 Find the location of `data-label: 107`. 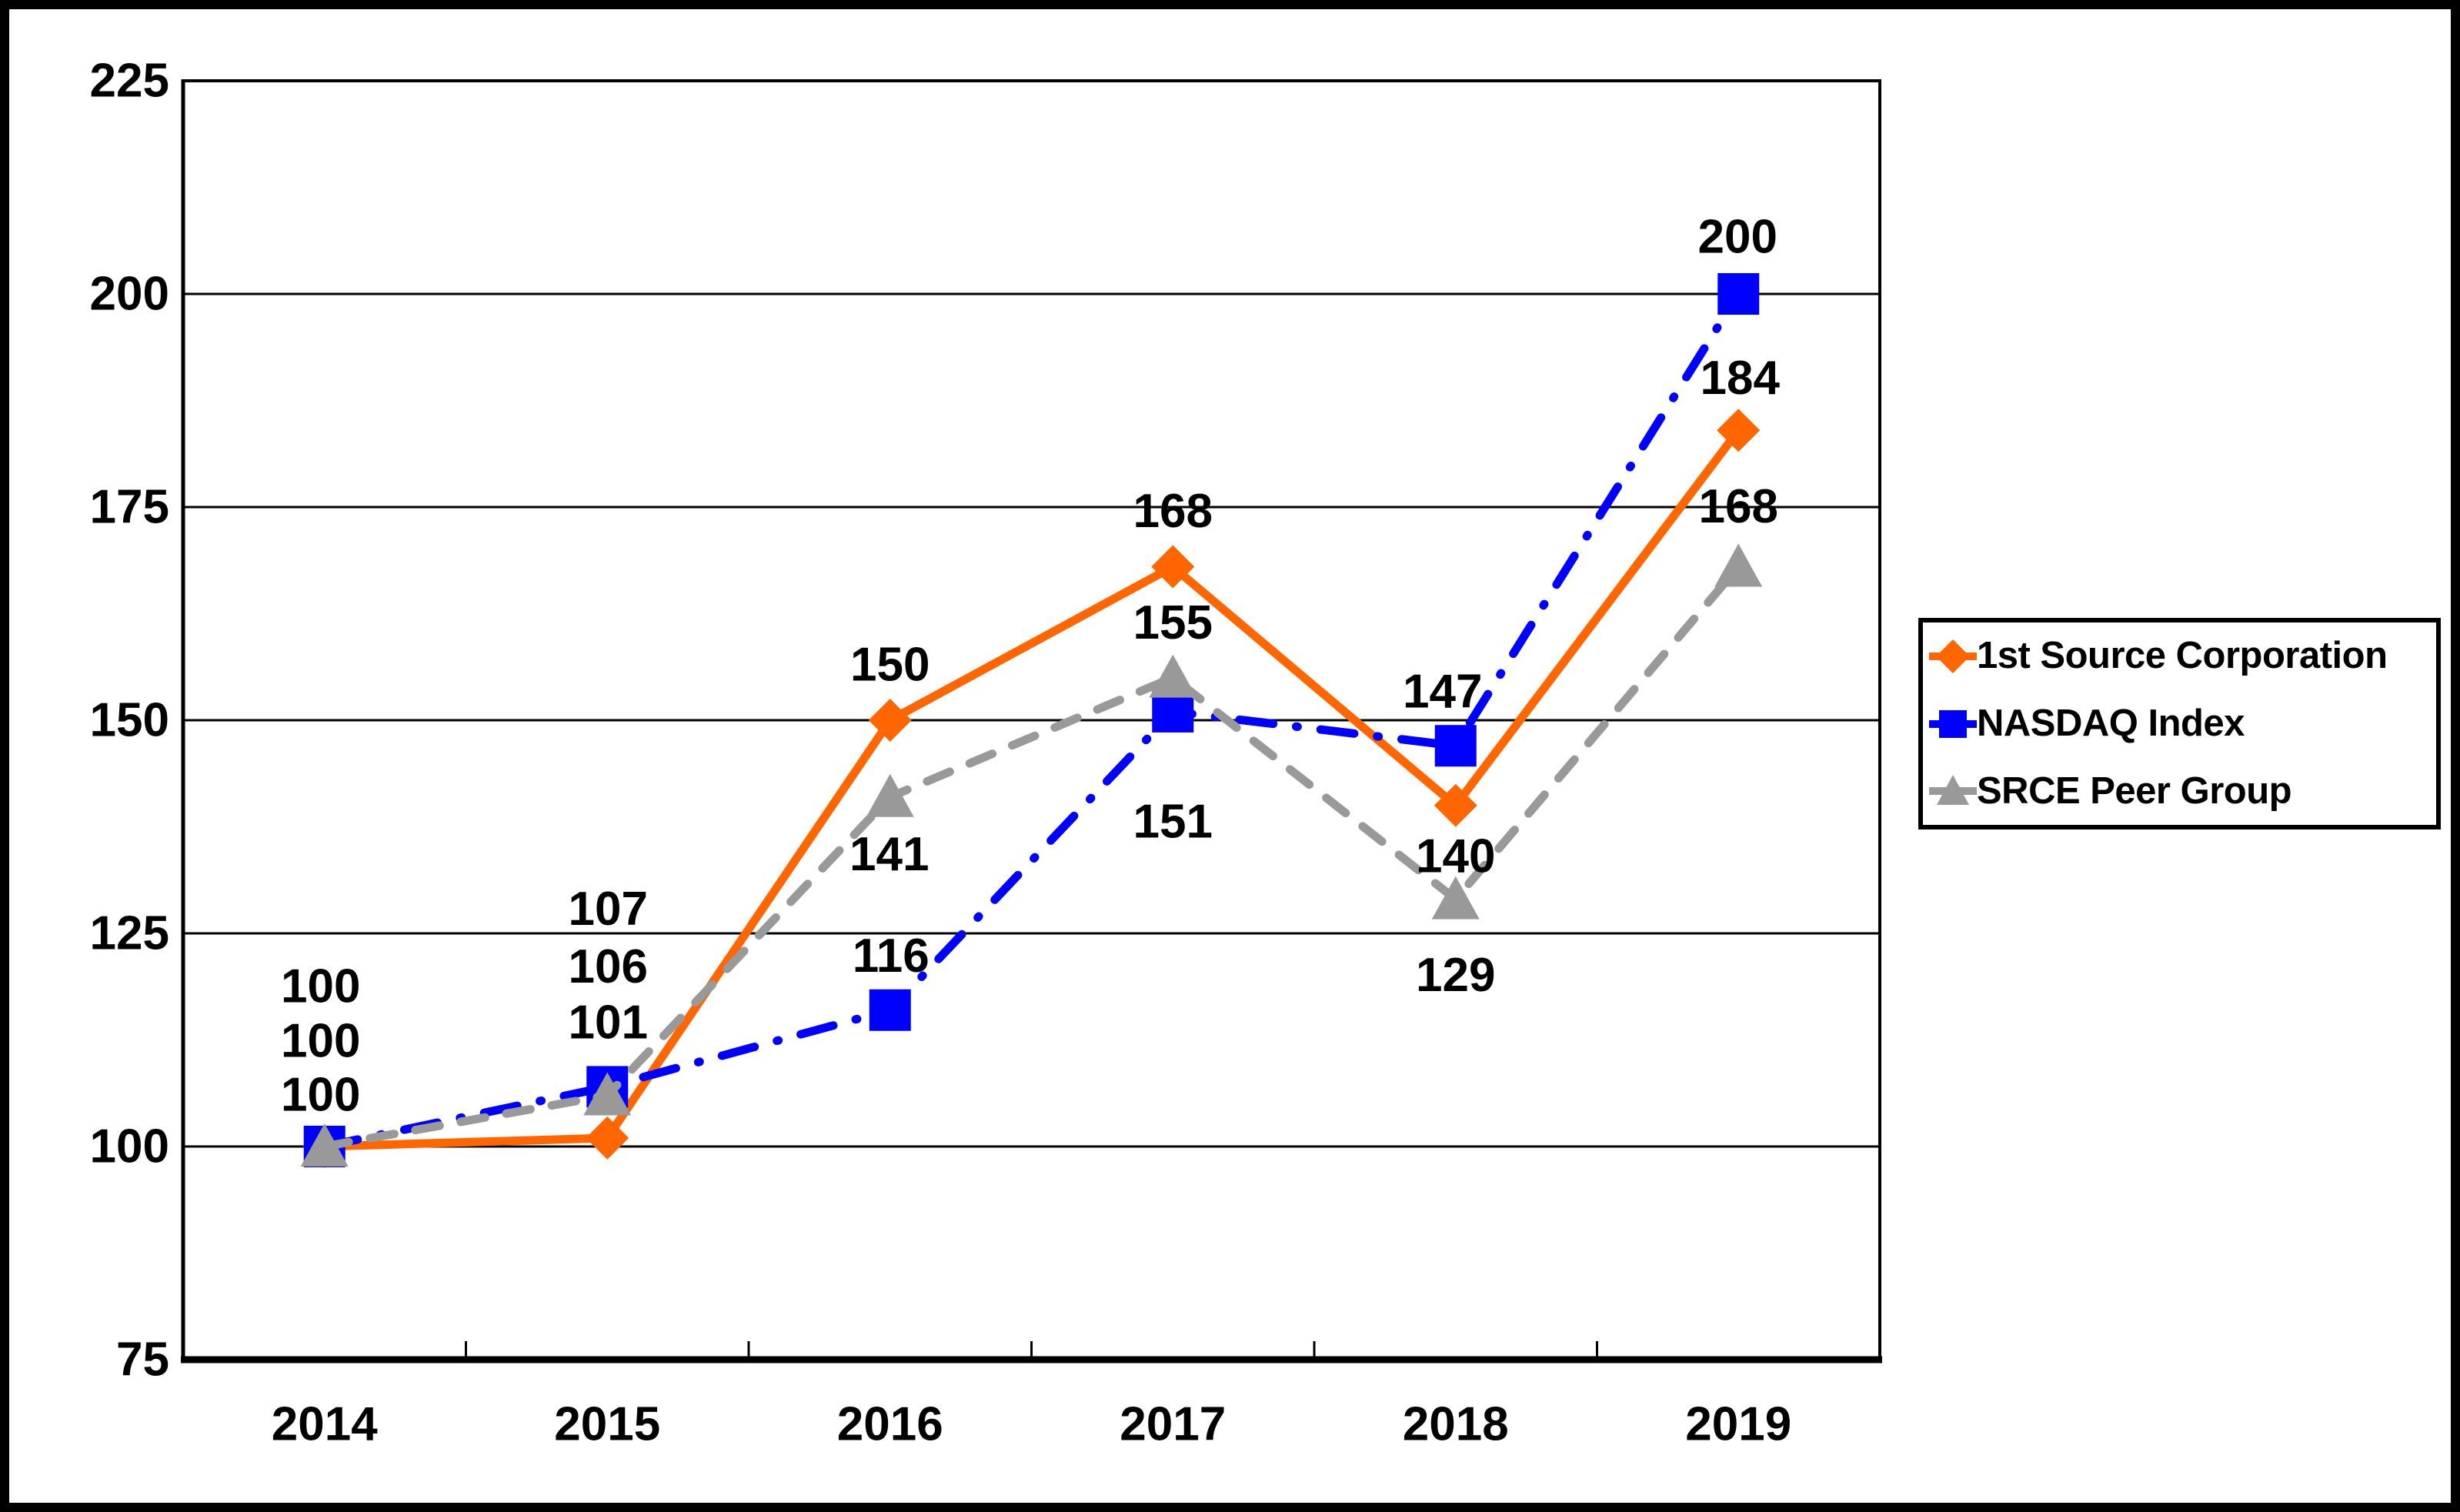

data-label: 107 is located at coordinates (608, 909).